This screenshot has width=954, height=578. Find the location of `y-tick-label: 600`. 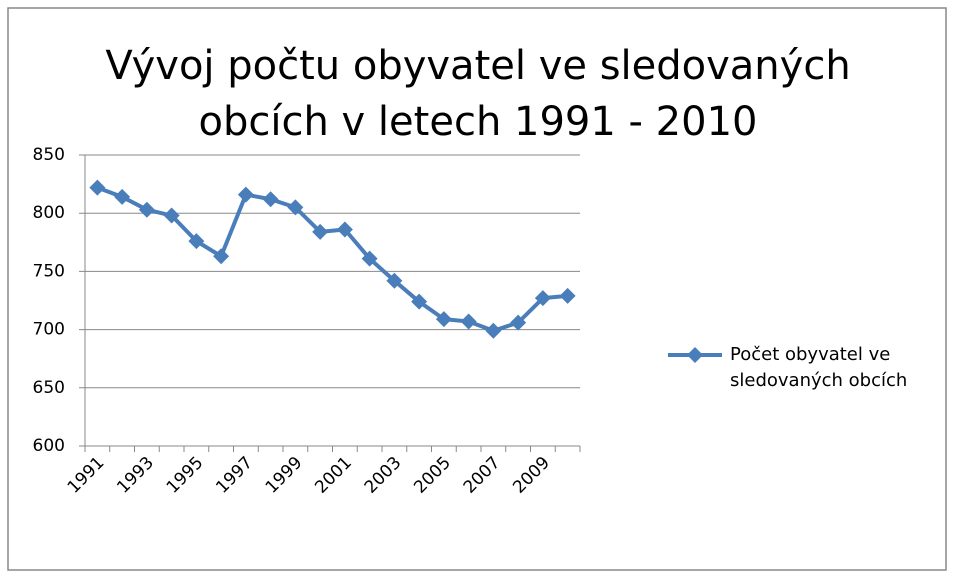

y-tick-label: 600 is located at coordinates (49, 446).